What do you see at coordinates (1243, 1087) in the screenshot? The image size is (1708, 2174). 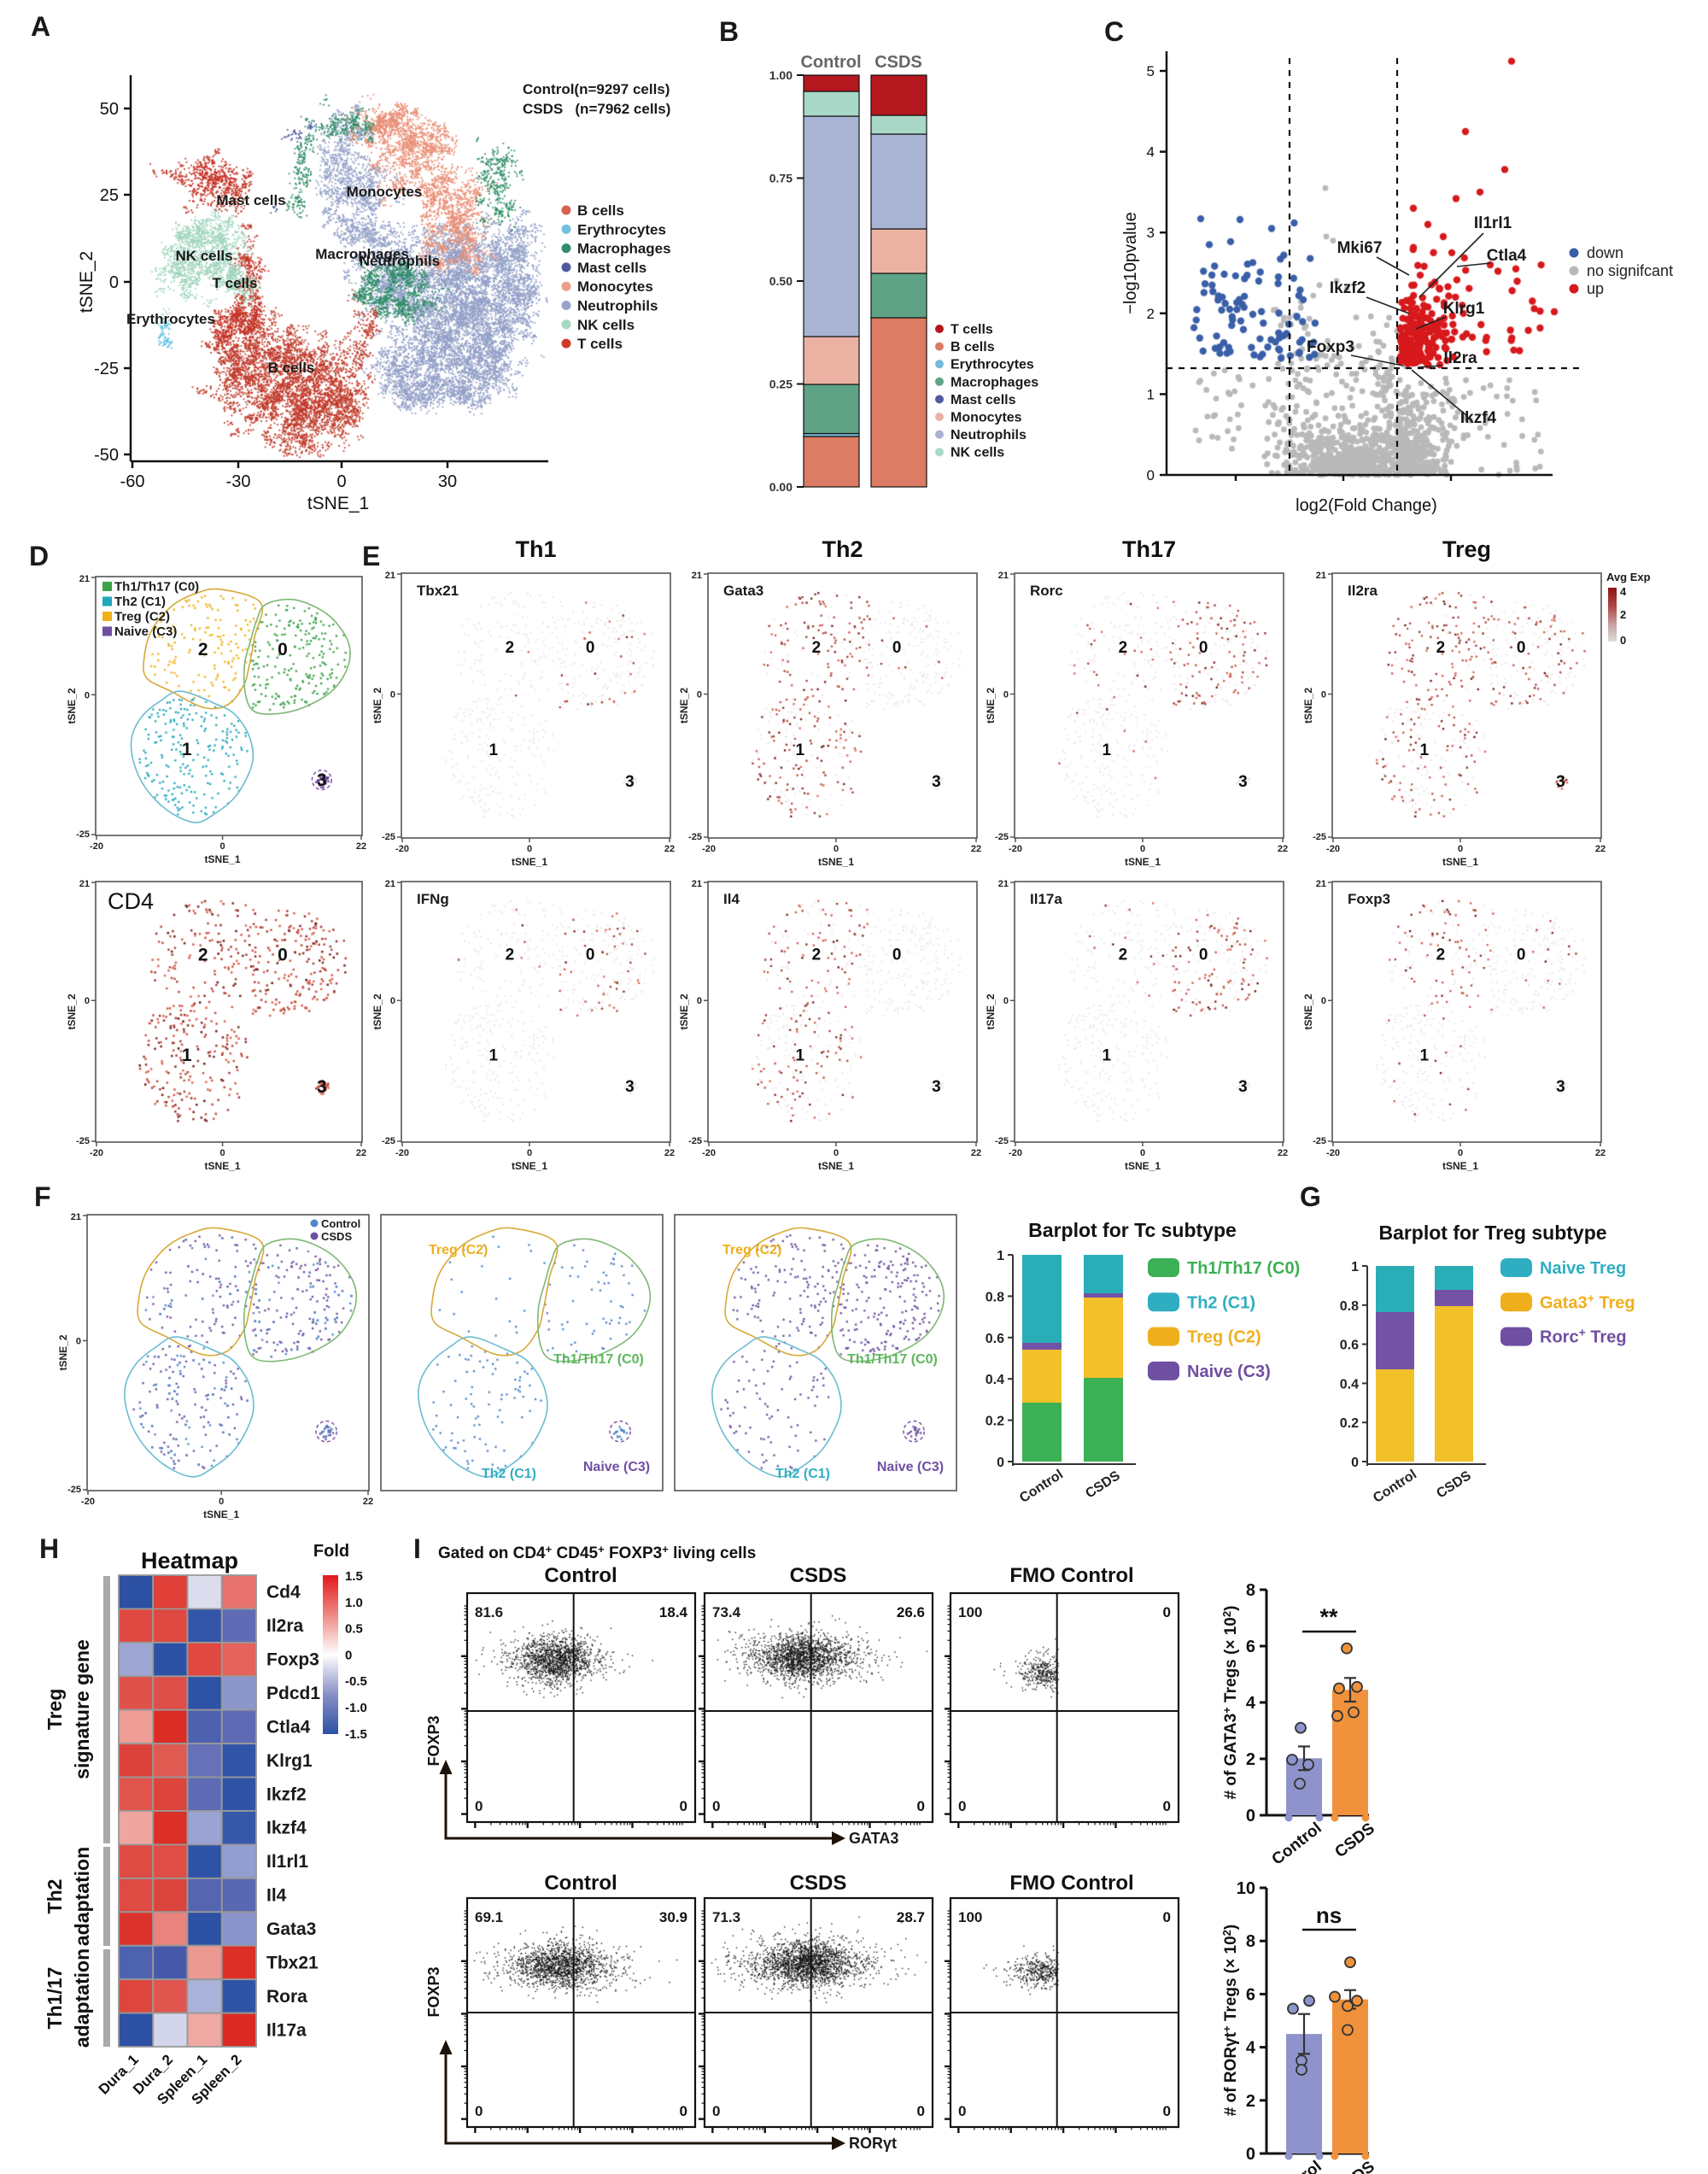 I see `svg-text: 3` at bounding box center [1243, 1087].